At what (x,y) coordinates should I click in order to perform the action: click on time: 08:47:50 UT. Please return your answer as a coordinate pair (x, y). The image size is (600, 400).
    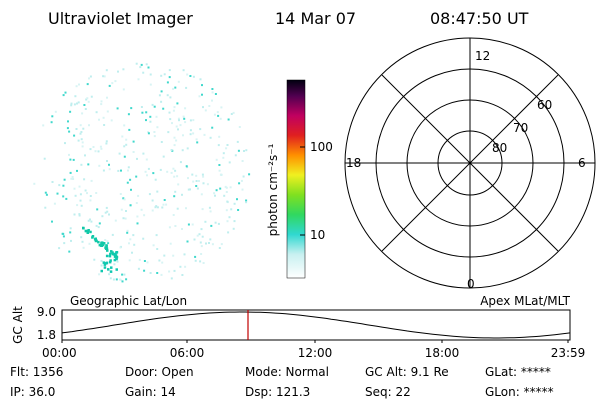
    Looking at the image, I should click on (479, 18).